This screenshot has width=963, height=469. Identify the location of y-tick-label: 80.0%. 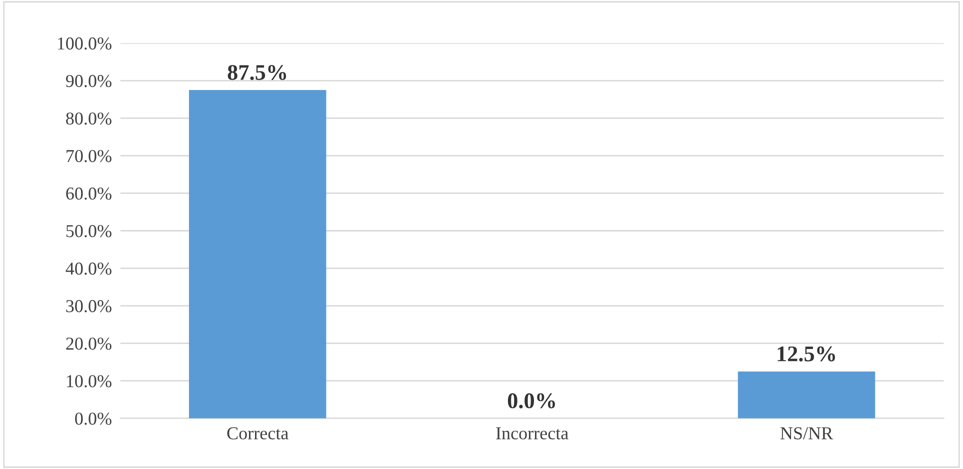
(89, 118).